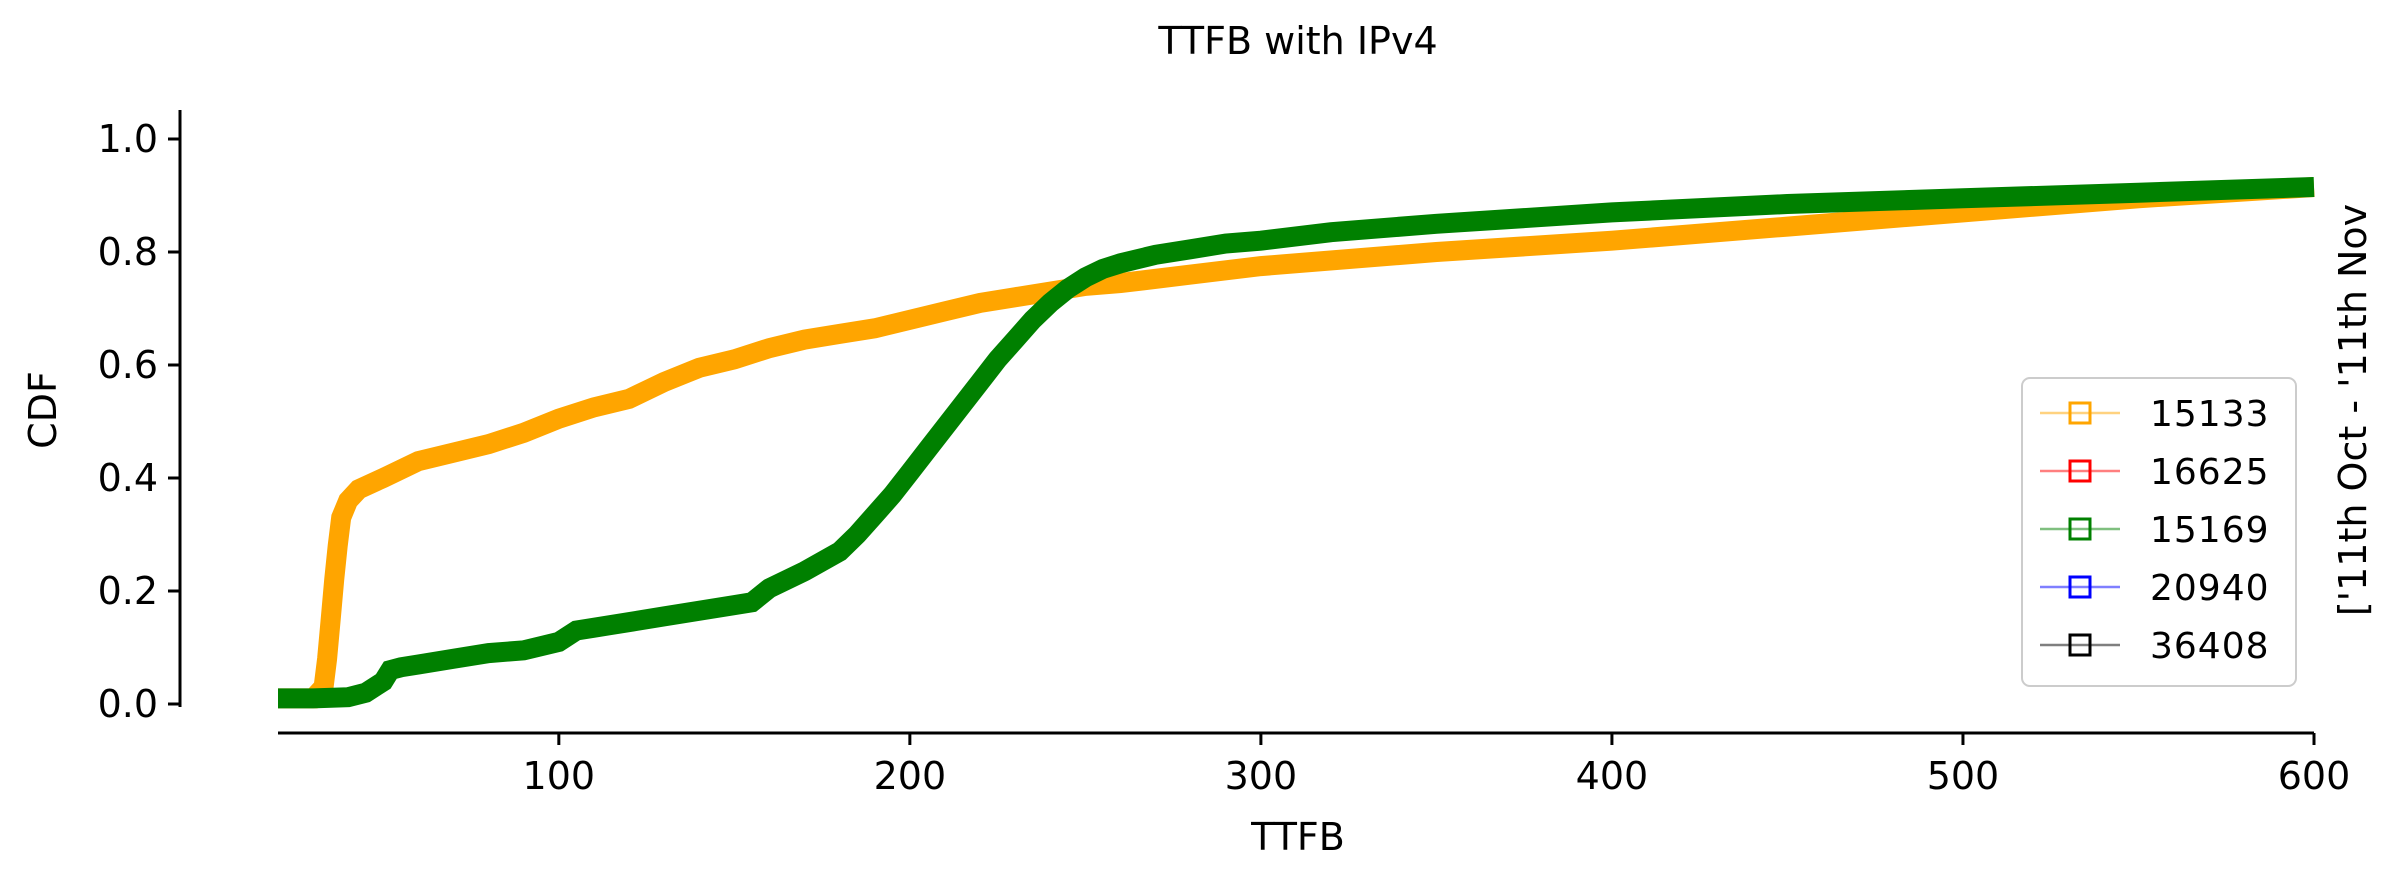  What do you see at coordinates (1261, 776) in the screenshot?
I see `x-tick-label-2: 300` at bounding box center [1261, 776].